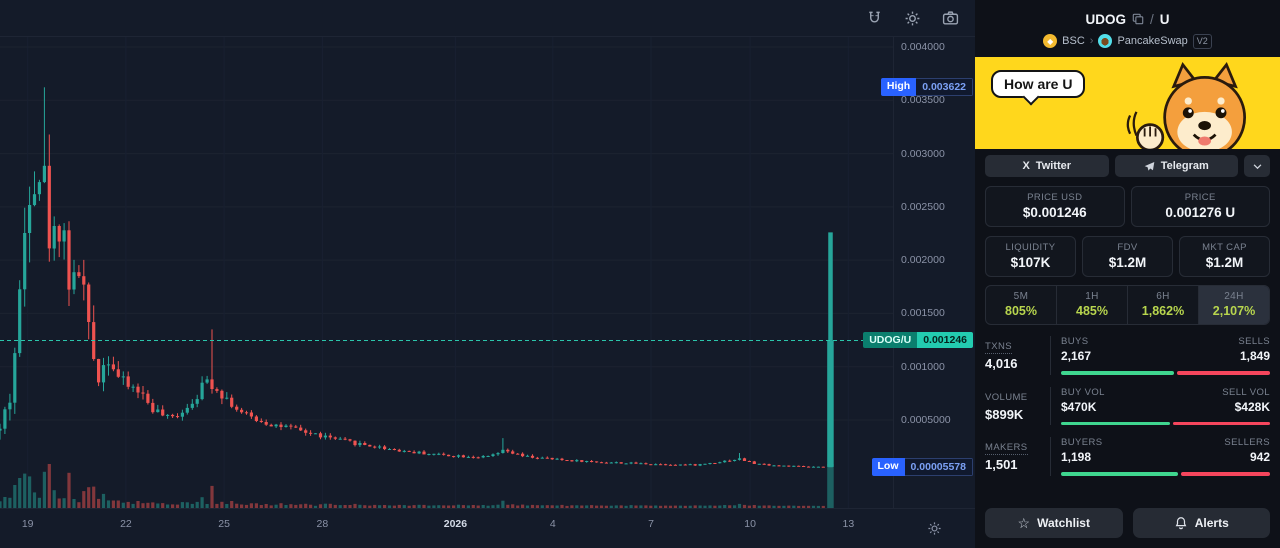 The width and height of the screenshot is (1280, 548). I want to click on price-native-box: PRICE 0.001276 U, so click(1200, 206).